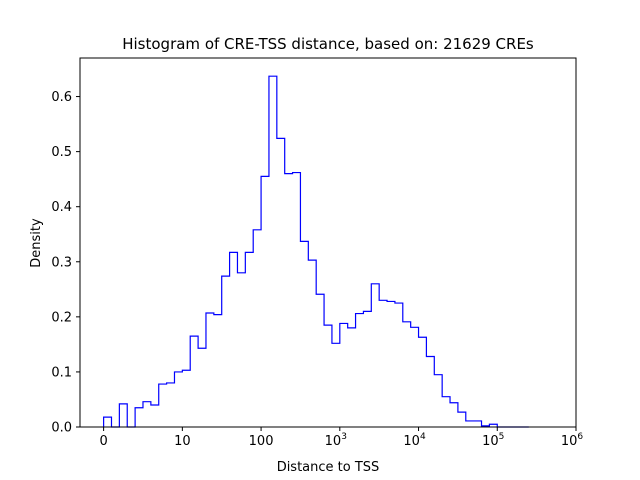 The width and height of the screenshot is (640, 480). Describe the element at coordinates (414, 440) in the screenshot. I see `x-tick-label: 10⁴` at that location.